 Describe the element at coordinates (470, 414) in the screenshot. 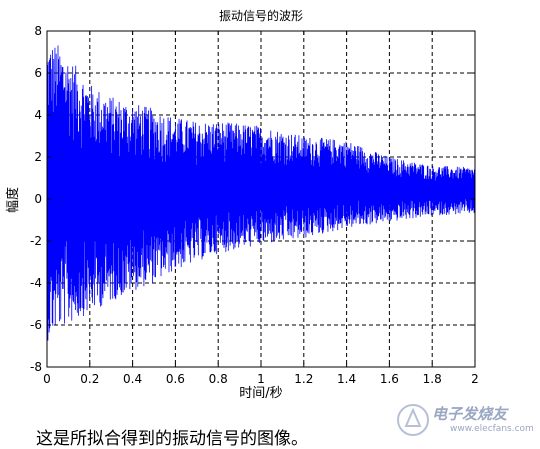

I see `watermark-text: 电子发烧友` at that location.